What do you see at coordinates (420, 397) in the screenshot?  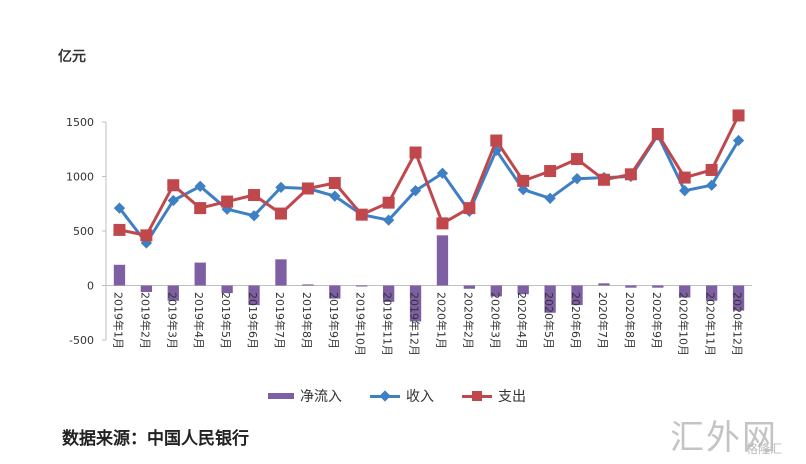 I see `legend-income-label: 收入` at bounding box center [420, 397].